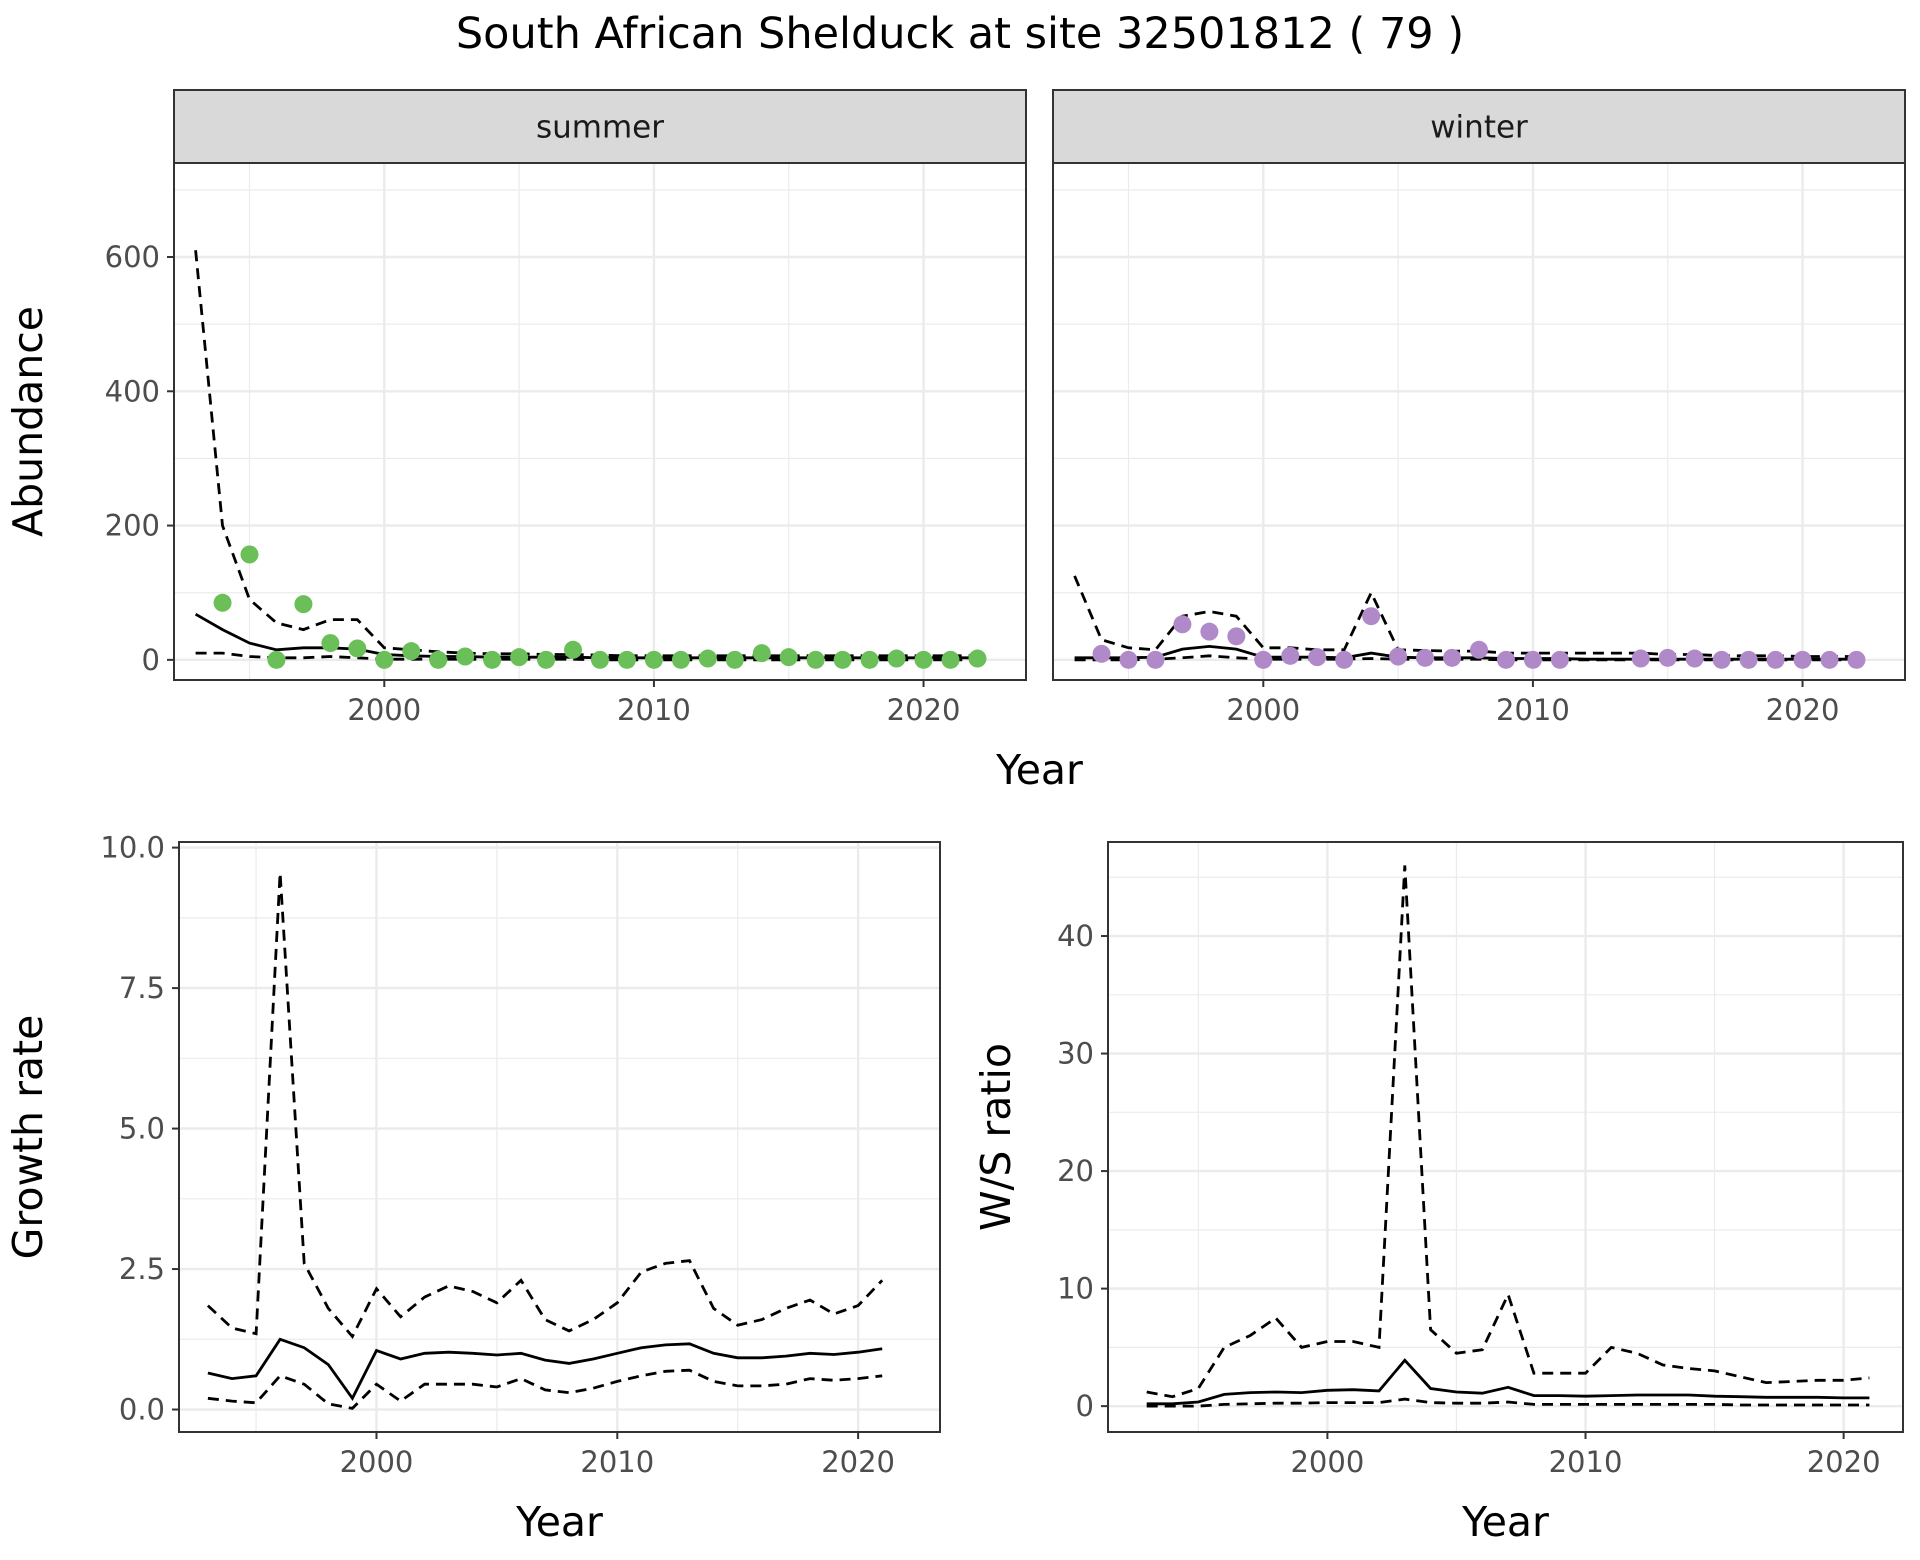  Describe the element at coordinates (28, 1137) in the screenshot. I see `y-axis-title: Growth rate` at that location.